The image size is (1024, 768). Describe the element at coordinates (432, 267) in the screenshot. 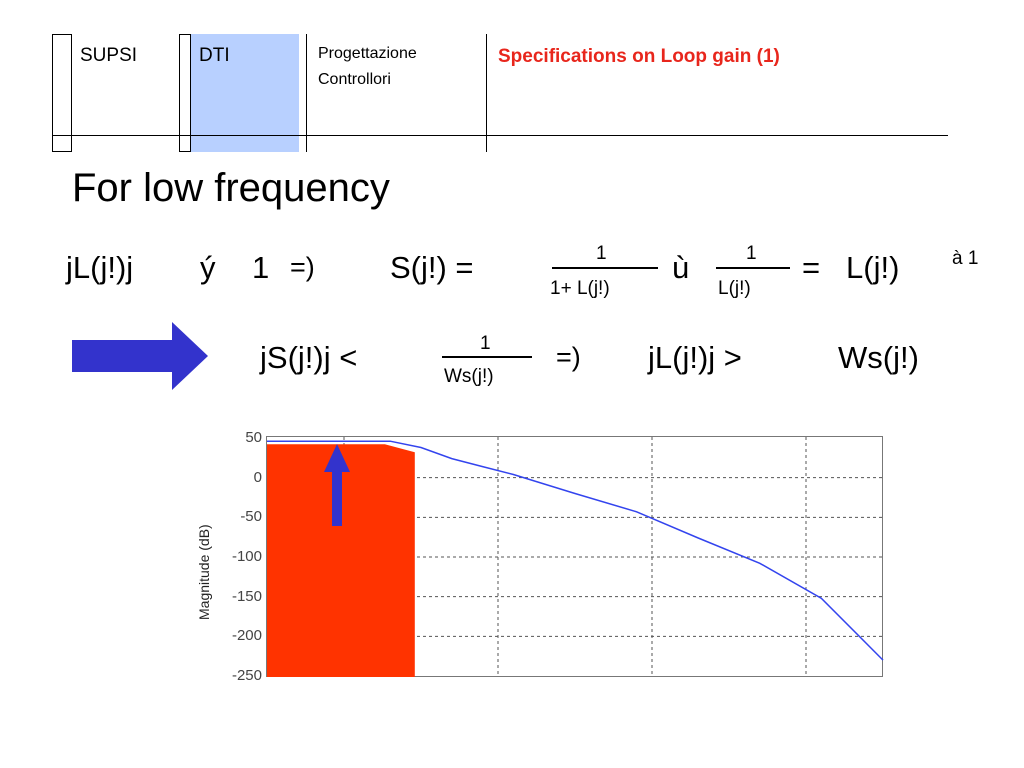

I see `formula1-s-eq: S(j!) =` at that location.